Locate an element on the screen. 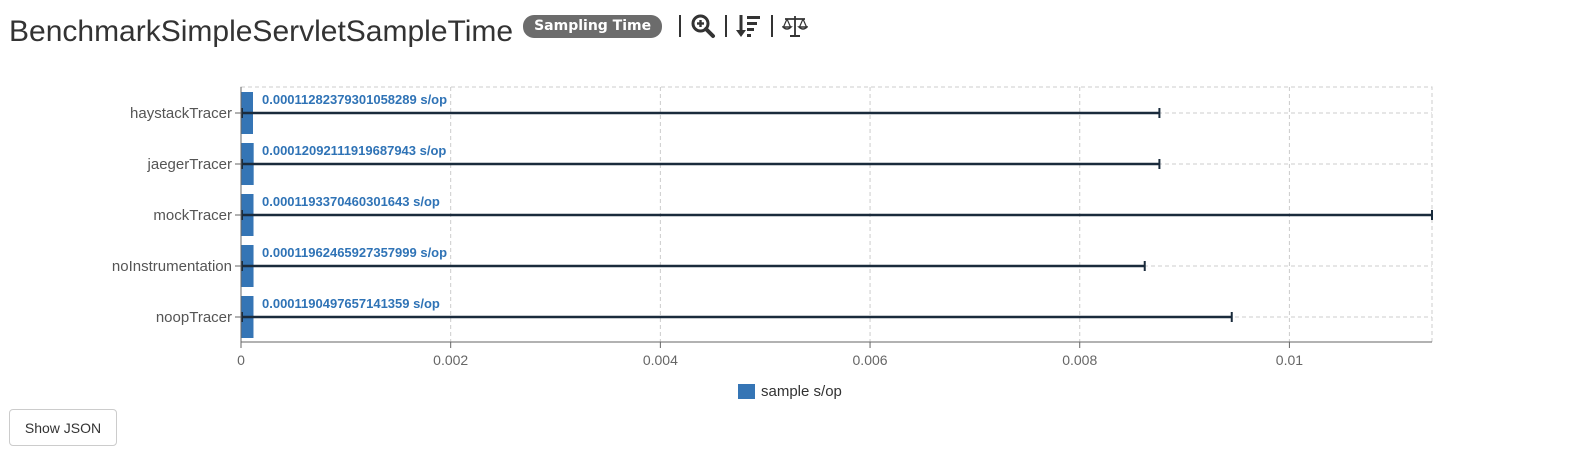  x-tick-label: 0.006 is located at coordinates (870, 360).